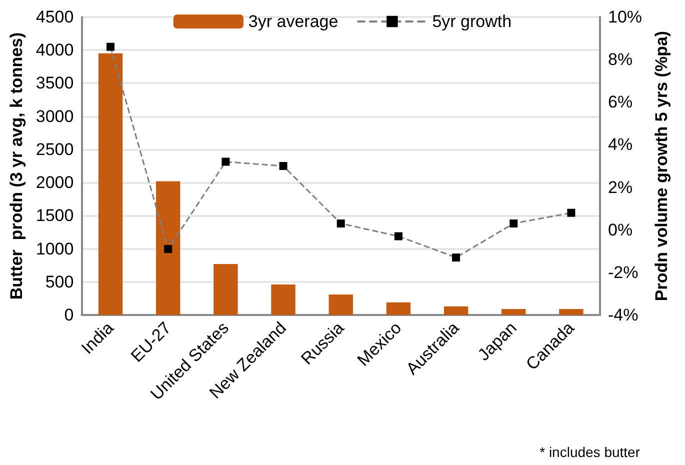 The width and height of the screenshot is (685, 465). I want to click on y-tick-label: 2000, so click(55, 182).